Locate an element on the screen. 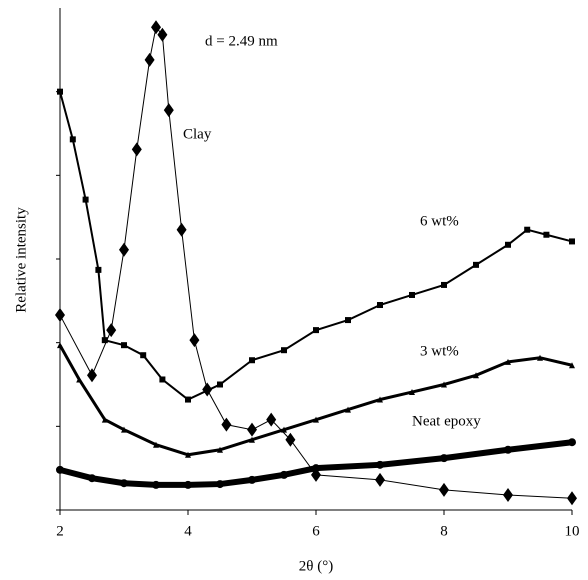 The height and width of the screenshot is (580, 588). x-tick-label: 6 is located at coordinates (316, 531).